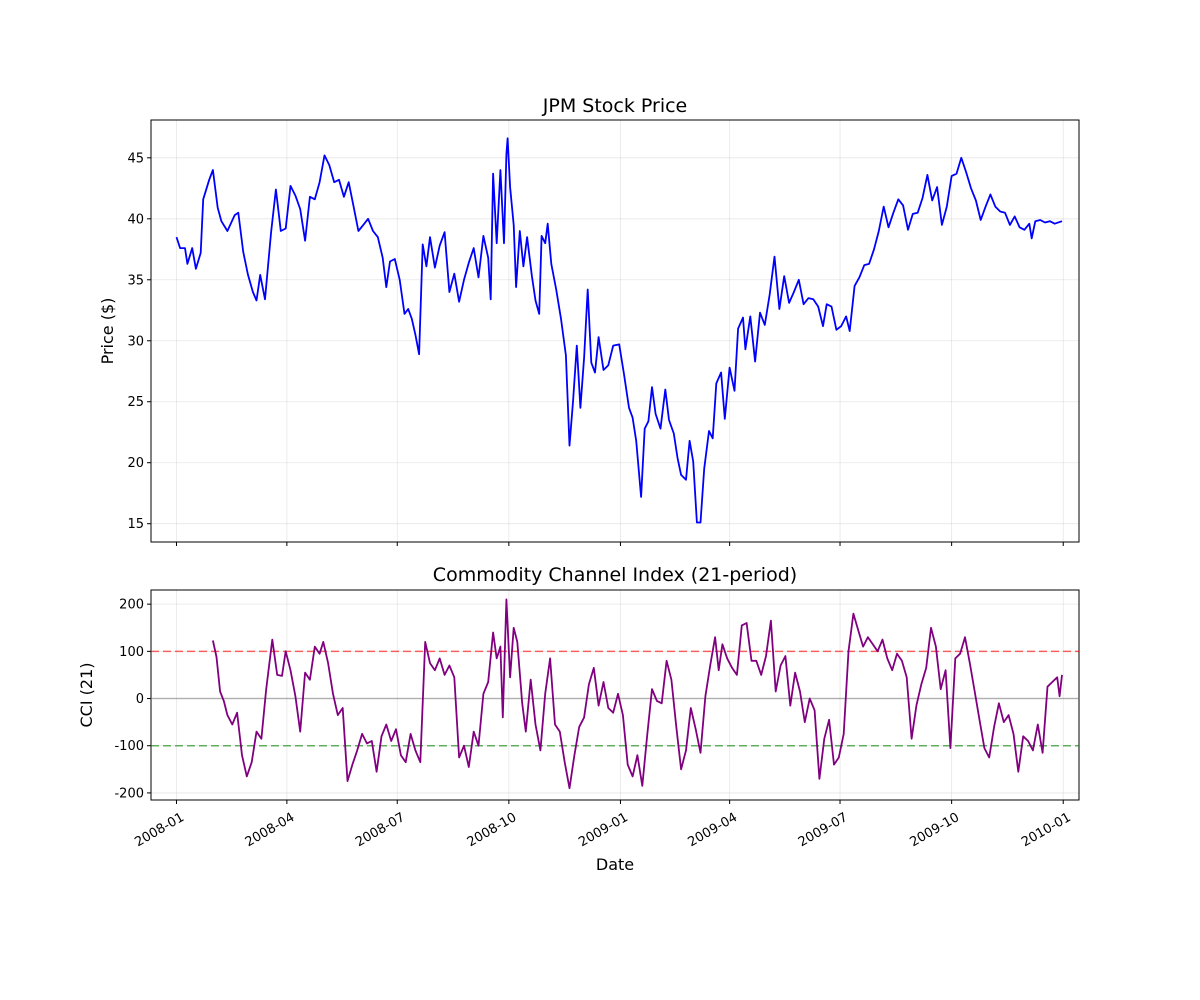  I want to click on y-tick-label: 20, so click(135, 463).